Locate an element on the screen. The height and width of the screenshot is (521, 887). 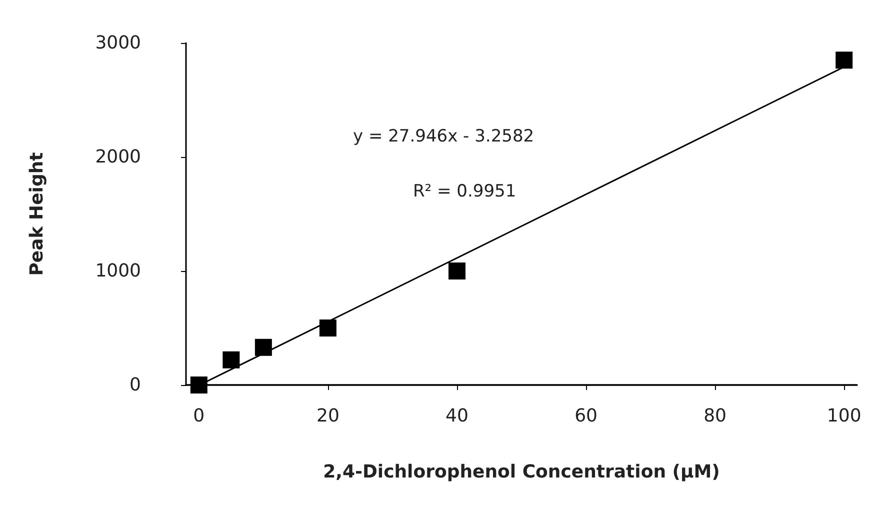
x-tick-label: 100 is located at coordinates (844, 416).